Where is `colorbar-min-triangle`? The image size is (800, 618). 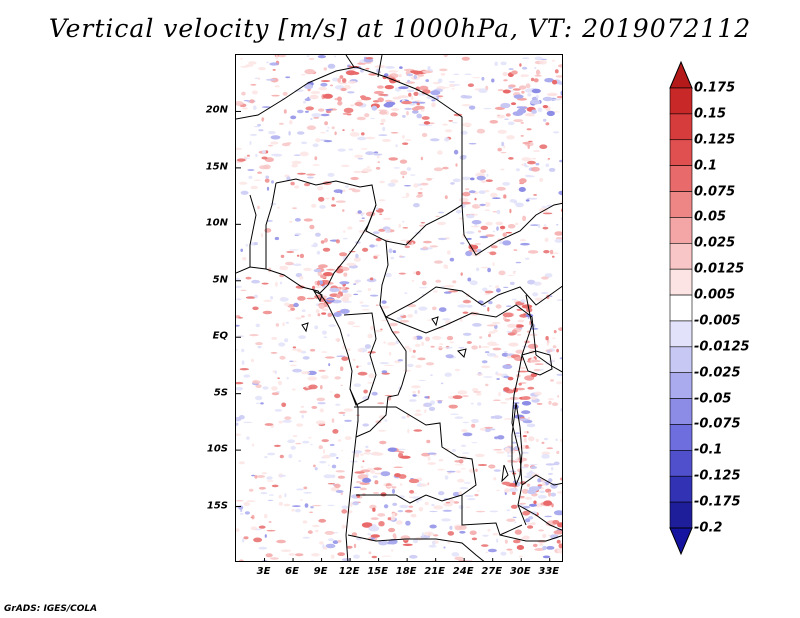
colorbar-min-triangle is located at coordinates (681, 541).